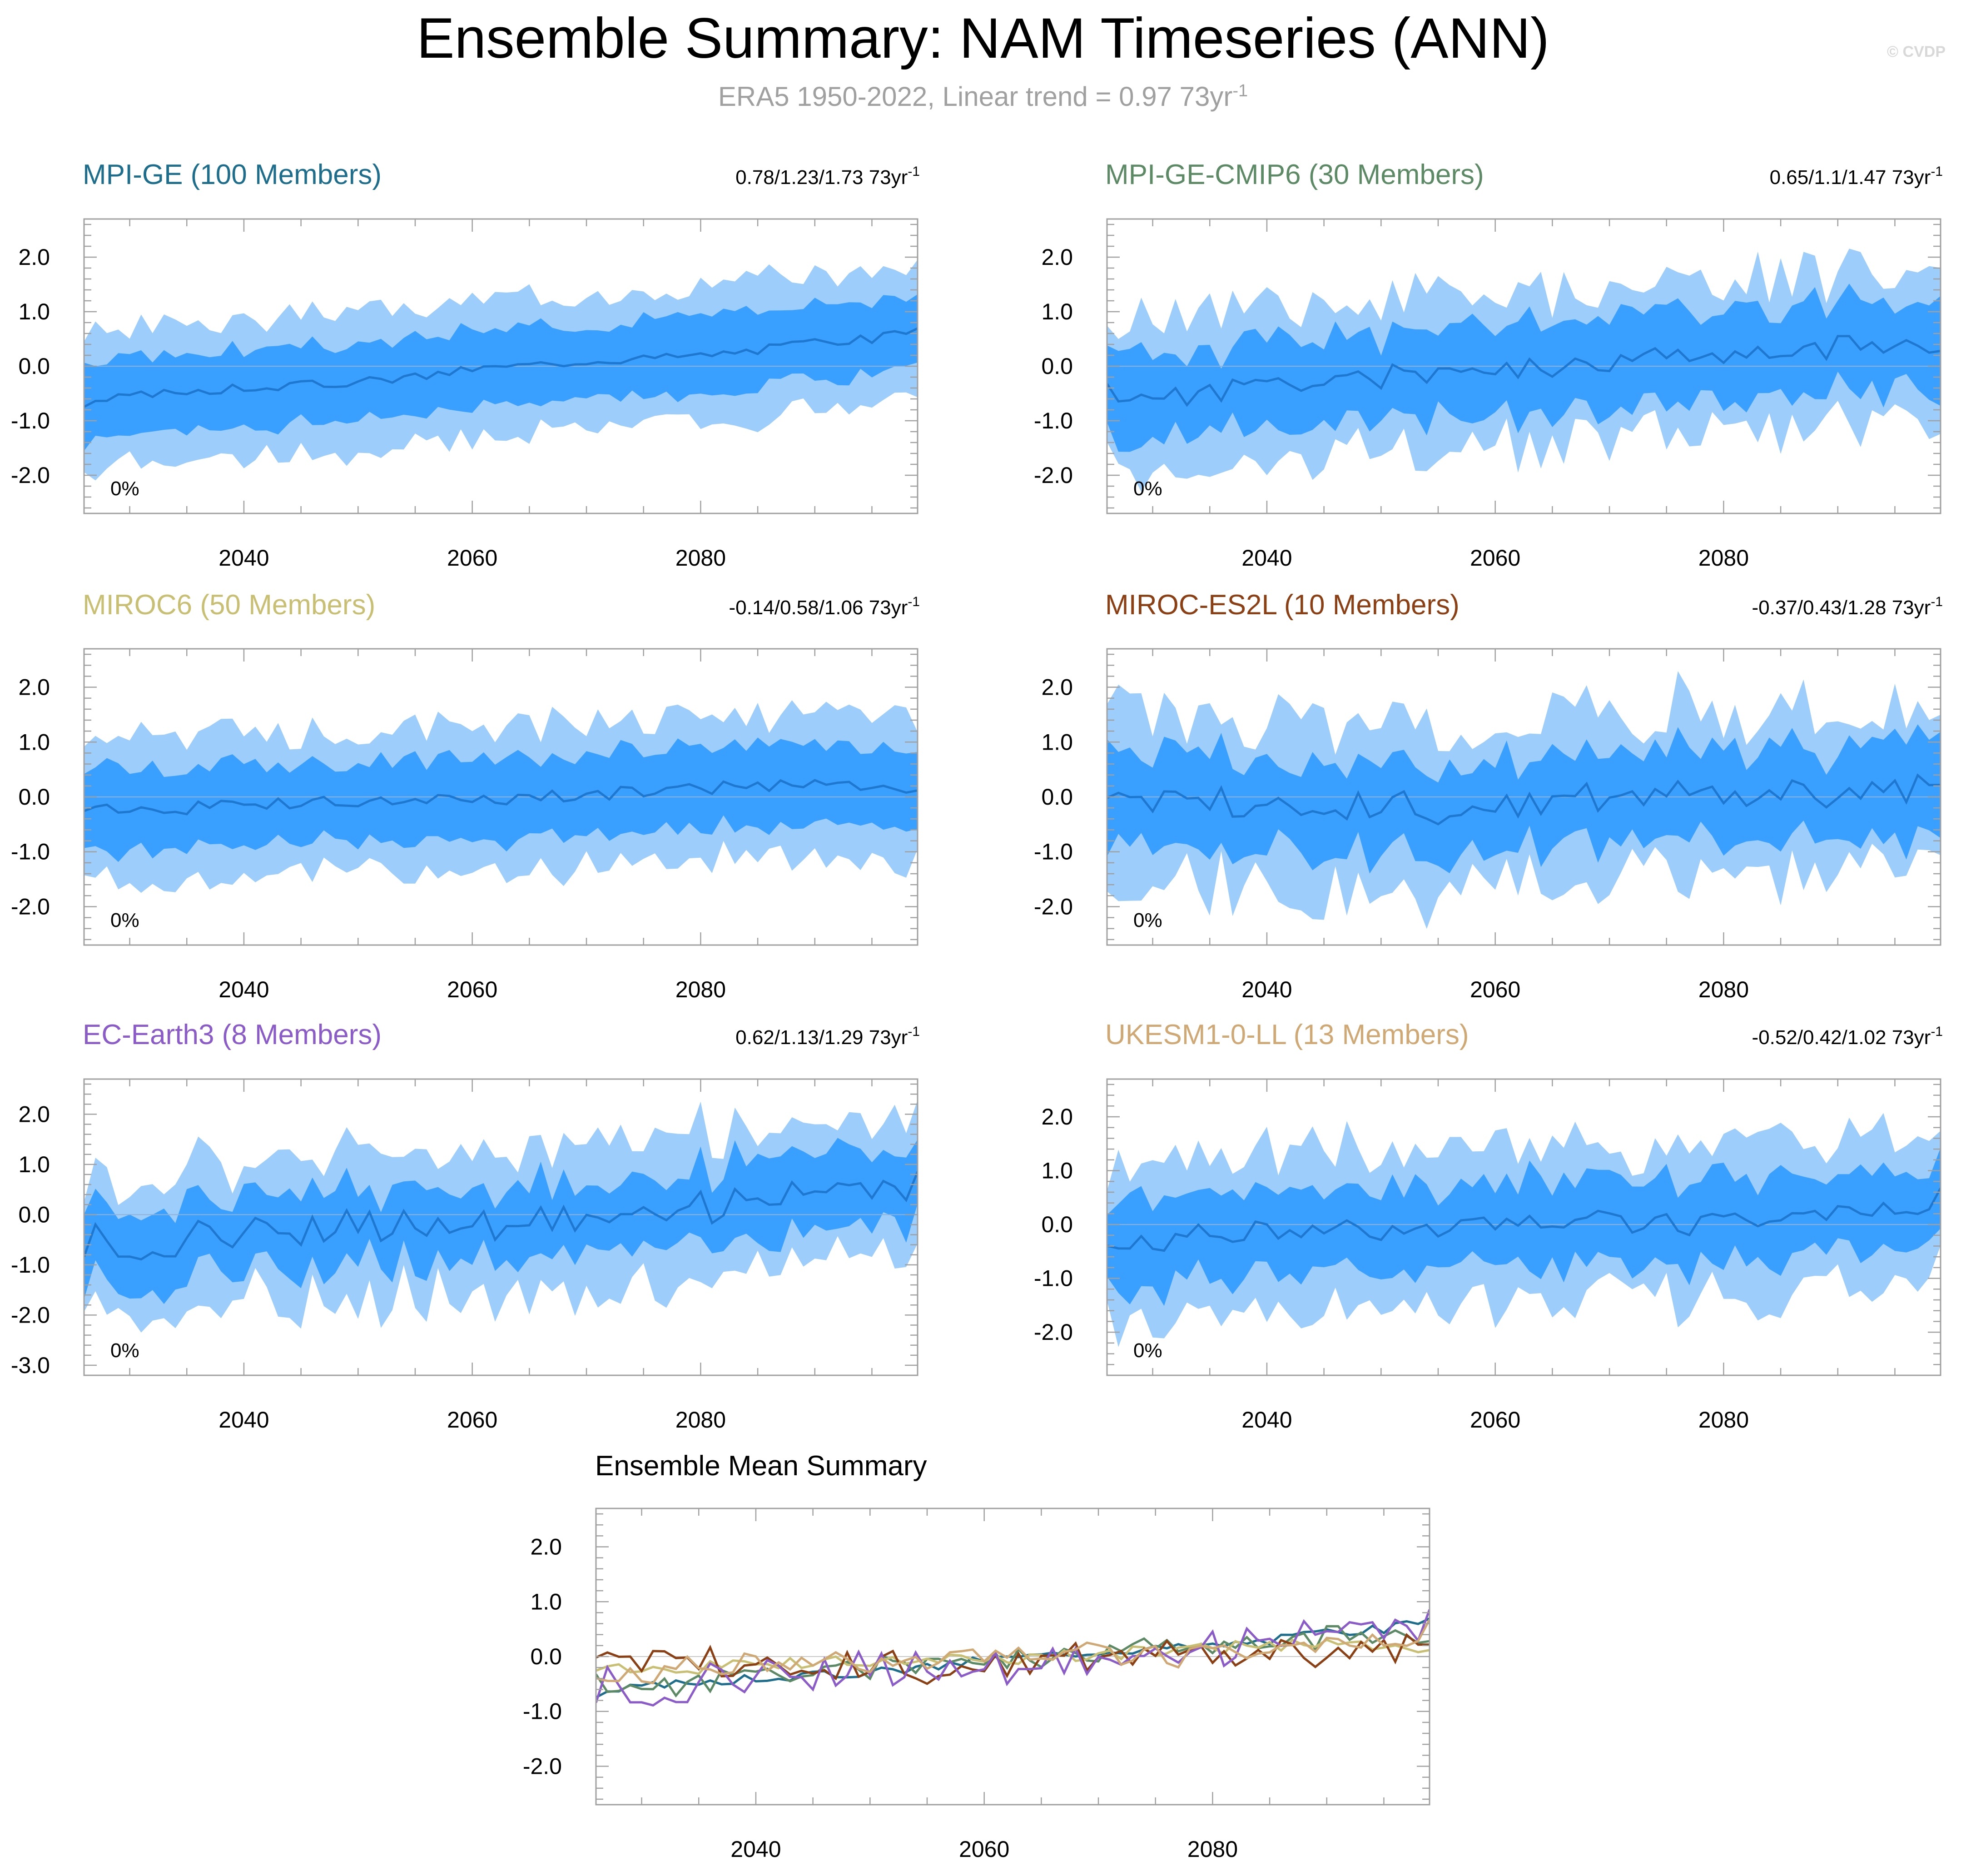  Describe the element at coordinates (1850, 177) in the screenshot. I see `trend-value: 0.65/1.1/1.47 73yr` at that location.